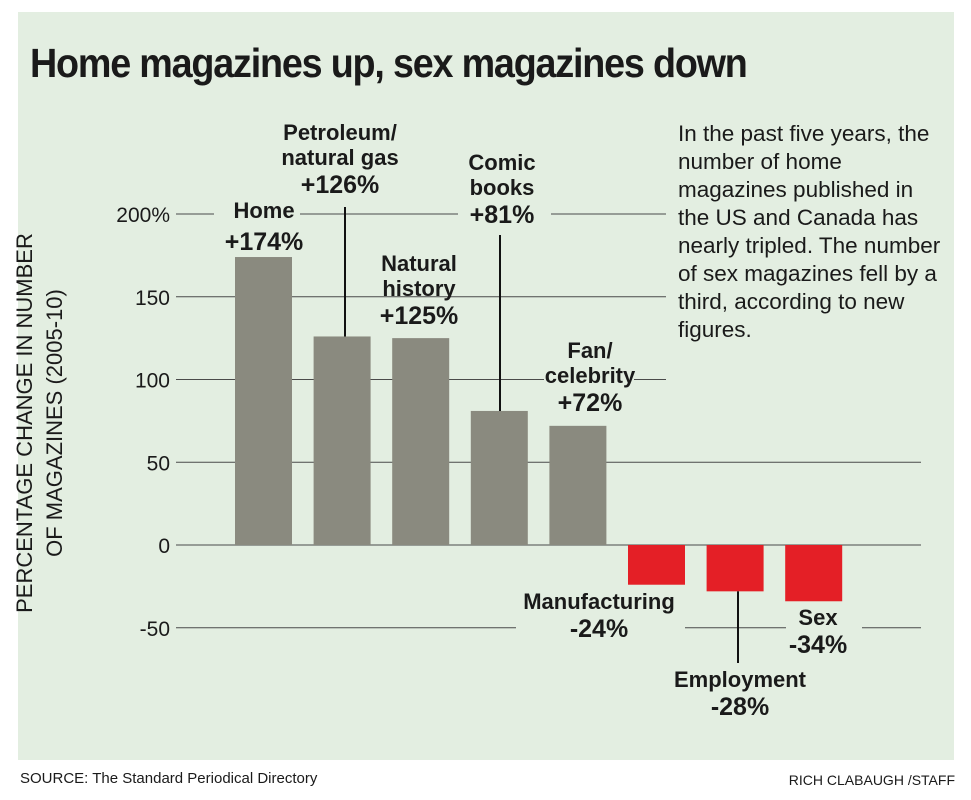 The image size is (971, 800). What do you see at coordinates (501, 162) in the screenshot?
I see `bar-name-label: Comic` at bounding box center [501, 162].